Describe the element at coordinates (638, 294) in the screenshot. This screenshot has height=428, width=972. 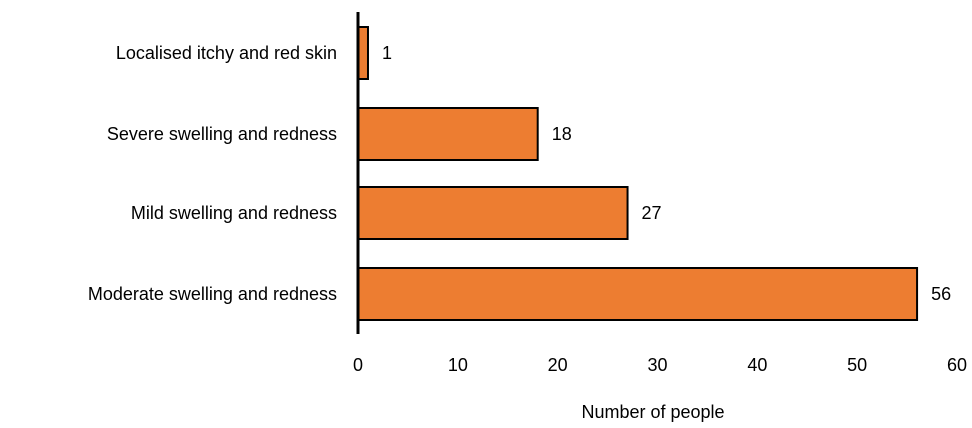
I see `bar-moderate-swelling-and-redness` at that location.